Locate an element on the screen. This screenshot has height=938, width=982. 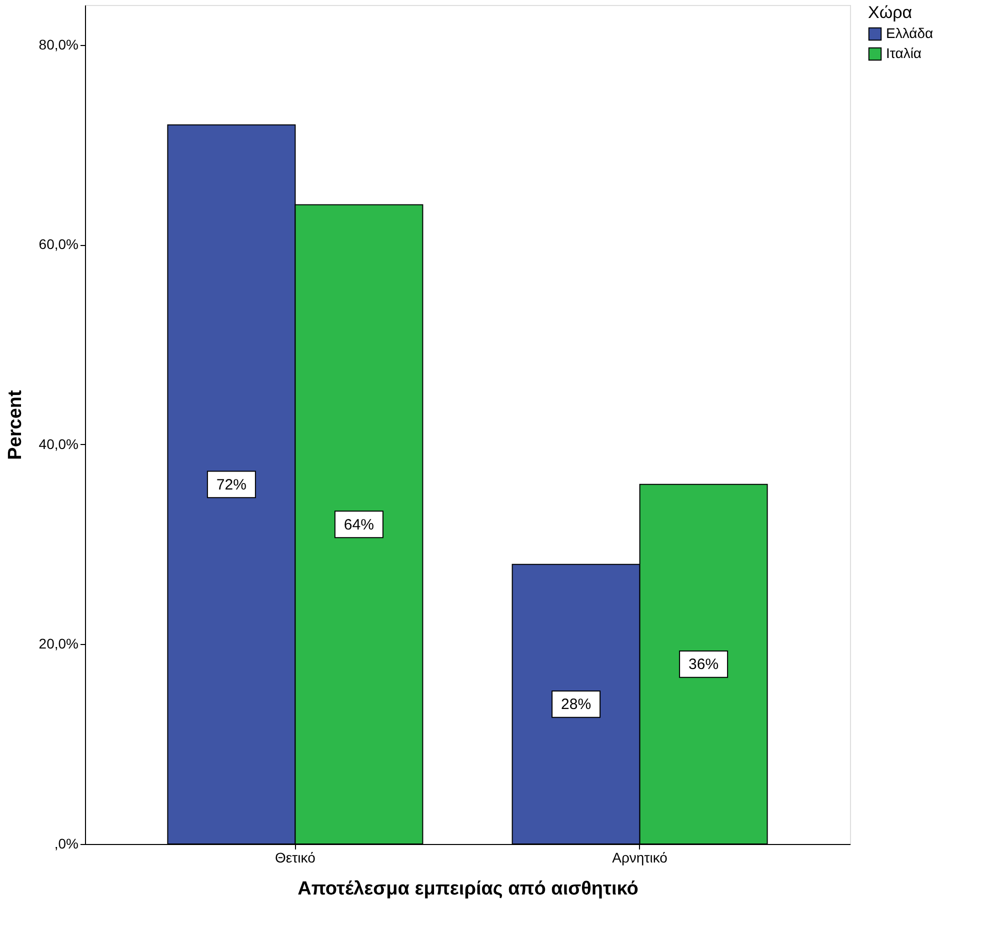
data-label: 36% is located at coordinates (703, 665).